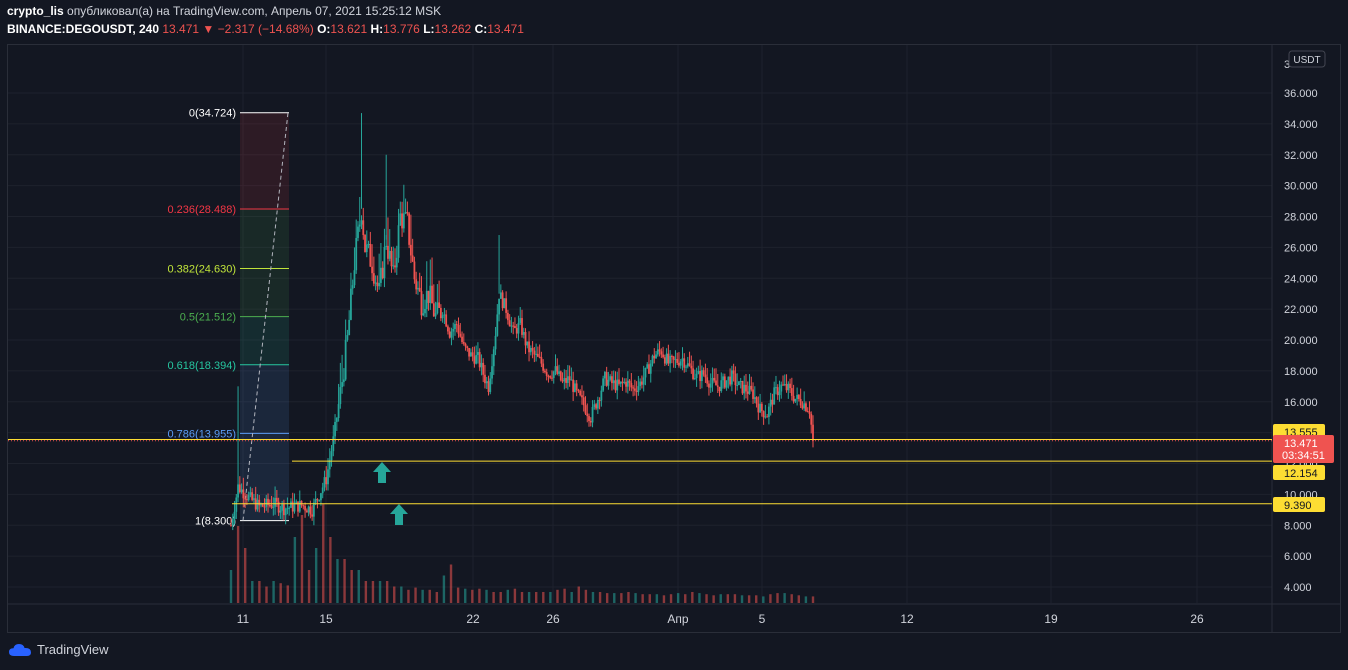  I want to click on author-name: crypto_lis, so click(35, 11).